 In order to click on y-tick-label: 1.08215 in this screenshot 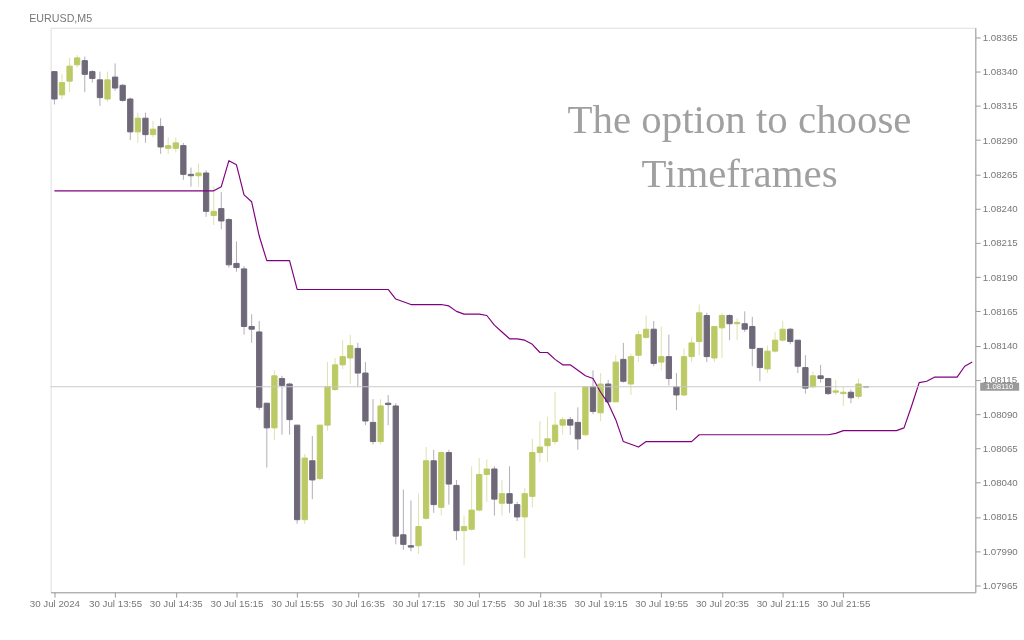, I will do `click(1000, 243)`.